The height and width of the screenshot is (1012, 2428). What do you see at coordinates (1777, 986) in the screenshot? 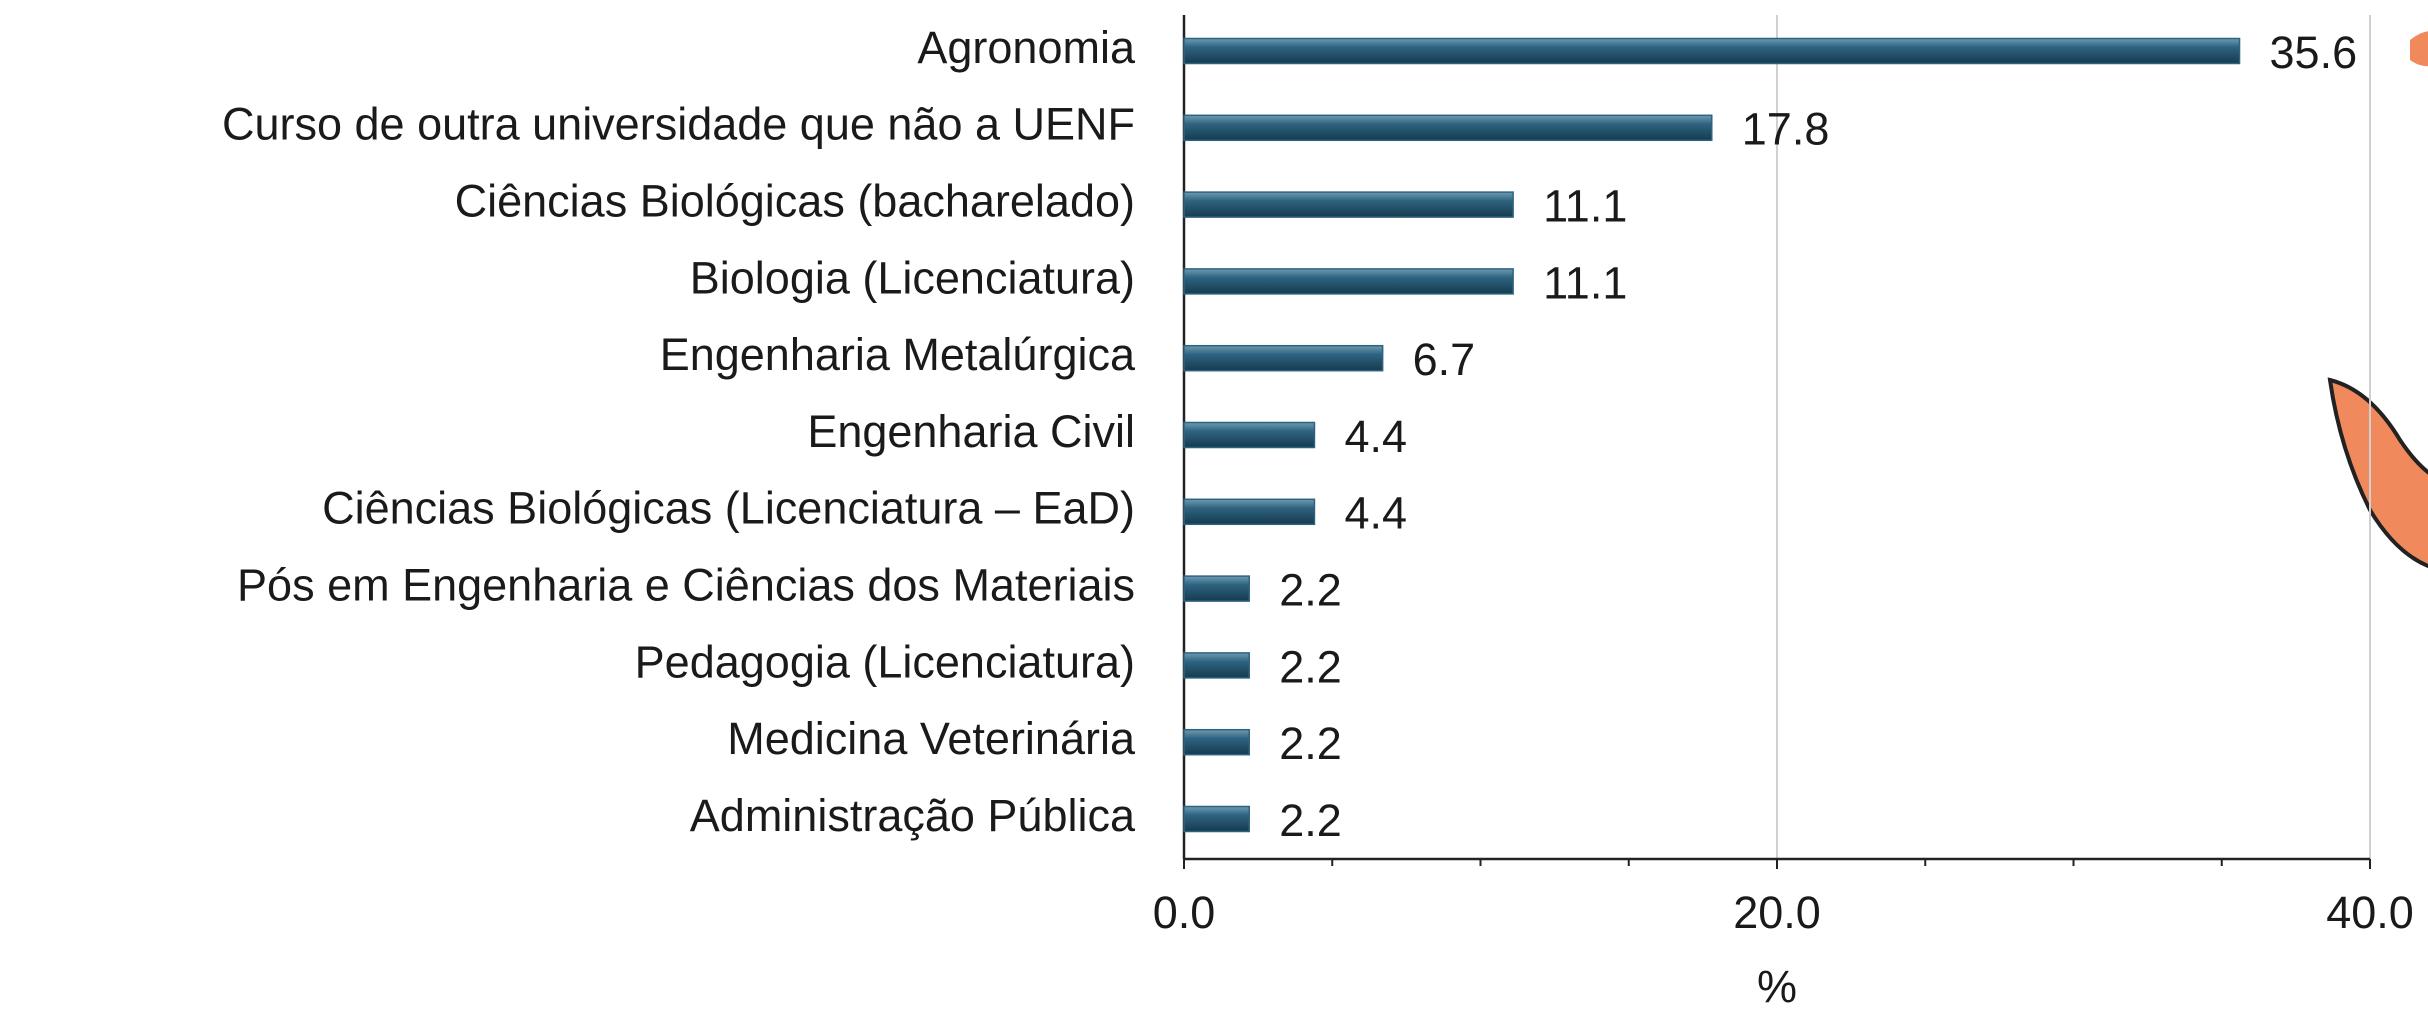
I see `x-axis-label: %` at bounding box center [1777, 986].